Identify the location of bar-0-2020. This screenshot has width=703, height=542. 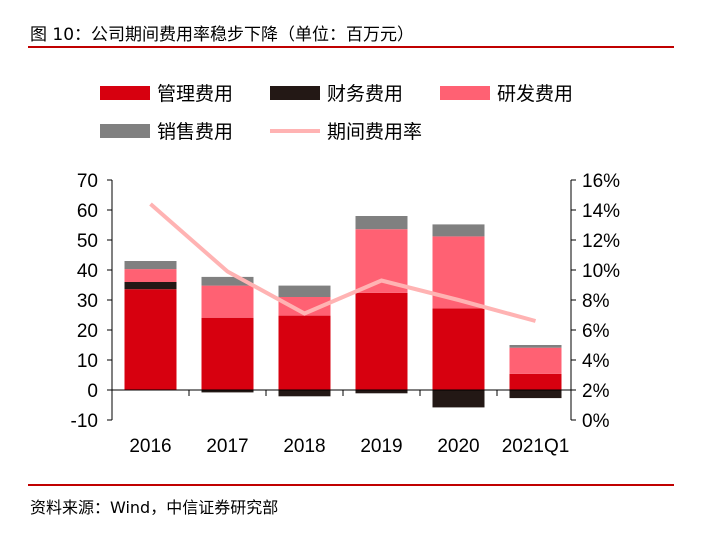
(458, 349).